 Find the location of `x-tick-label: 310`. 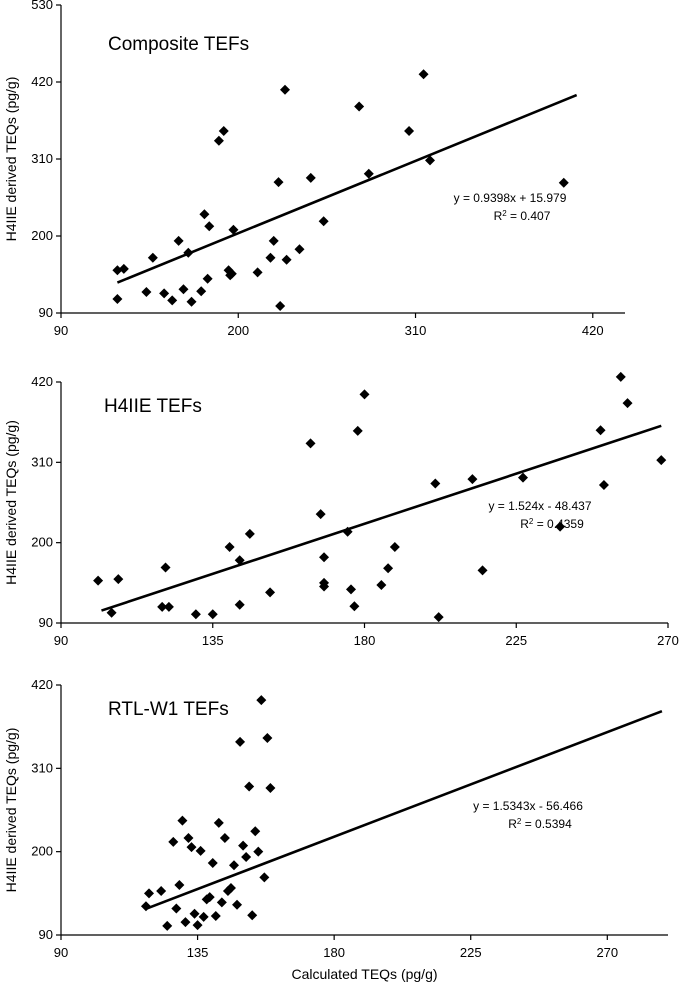

x-tick-label: 310 is located at coordinates (416, 330).